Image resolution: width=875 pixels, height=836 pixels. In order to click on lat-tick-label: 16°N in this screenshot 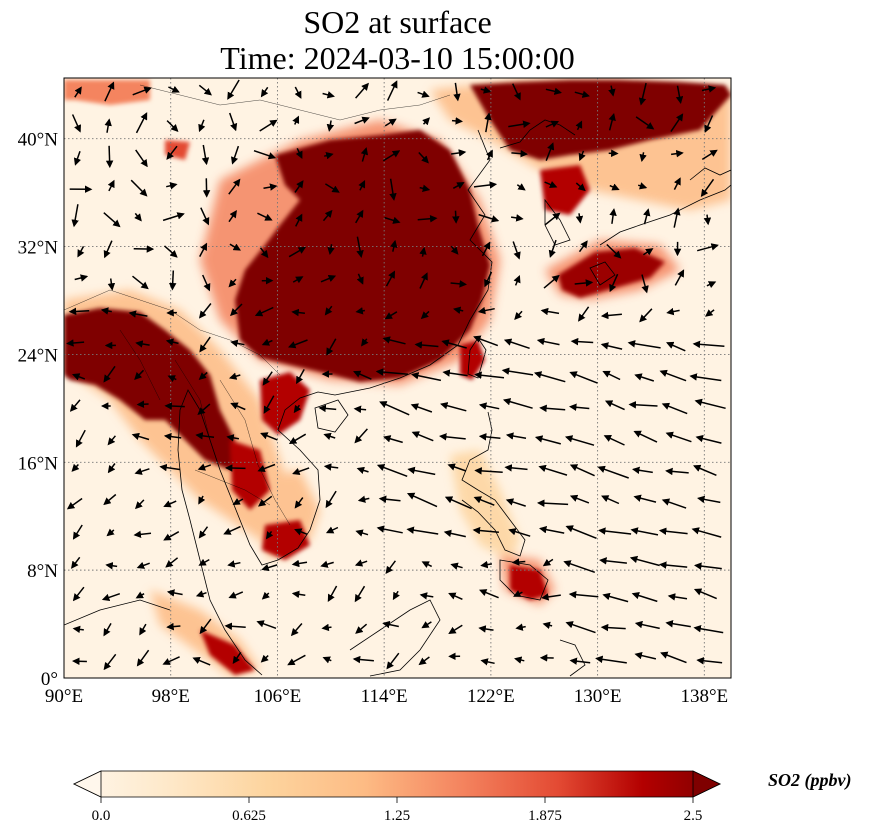, I will do `click(38, 463)`.